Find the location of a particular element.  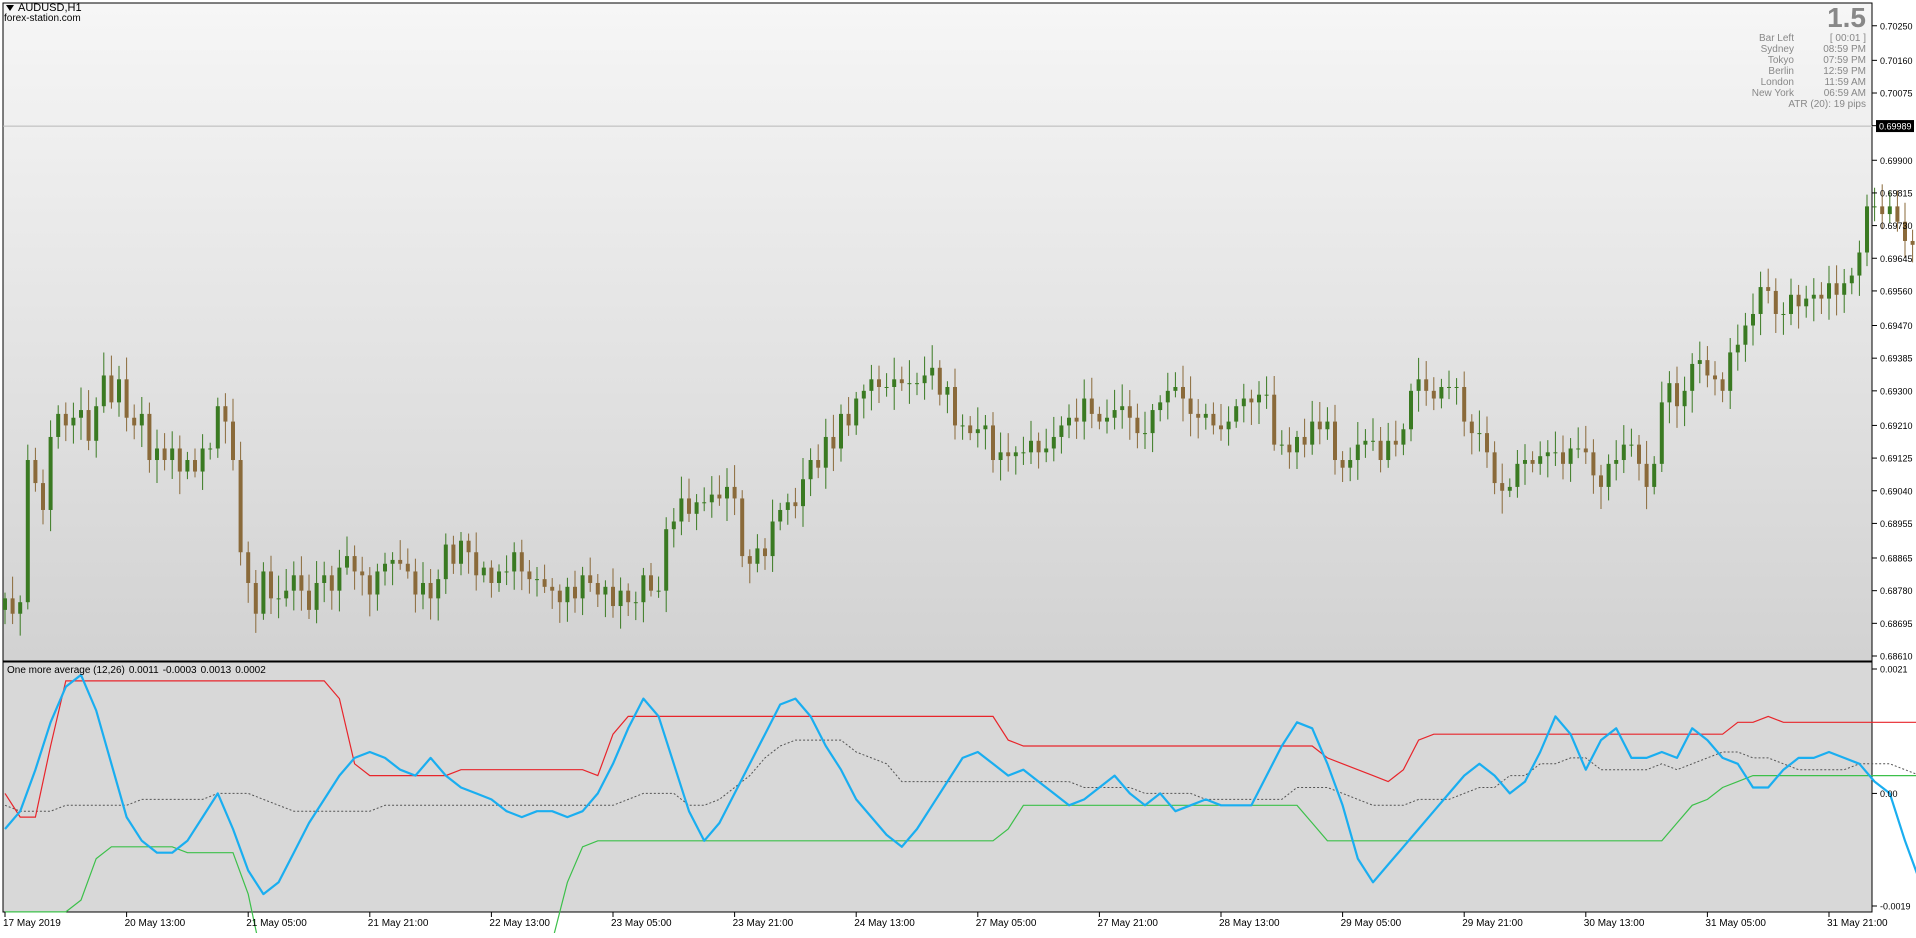

x-tick-label: 31 May 21:00 is located at coordinates (1857, 923).